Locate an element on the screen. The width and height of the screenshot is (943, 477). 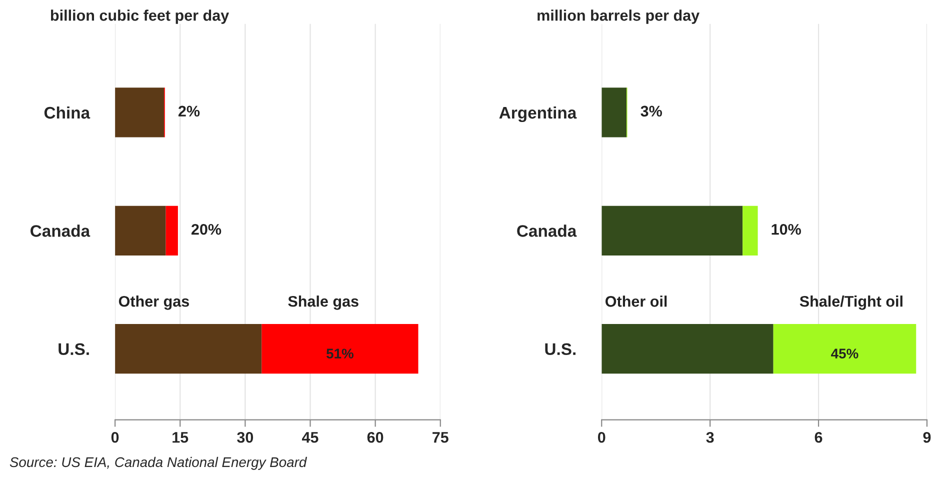
annotation: 10% is located at coordinates (786, 229).